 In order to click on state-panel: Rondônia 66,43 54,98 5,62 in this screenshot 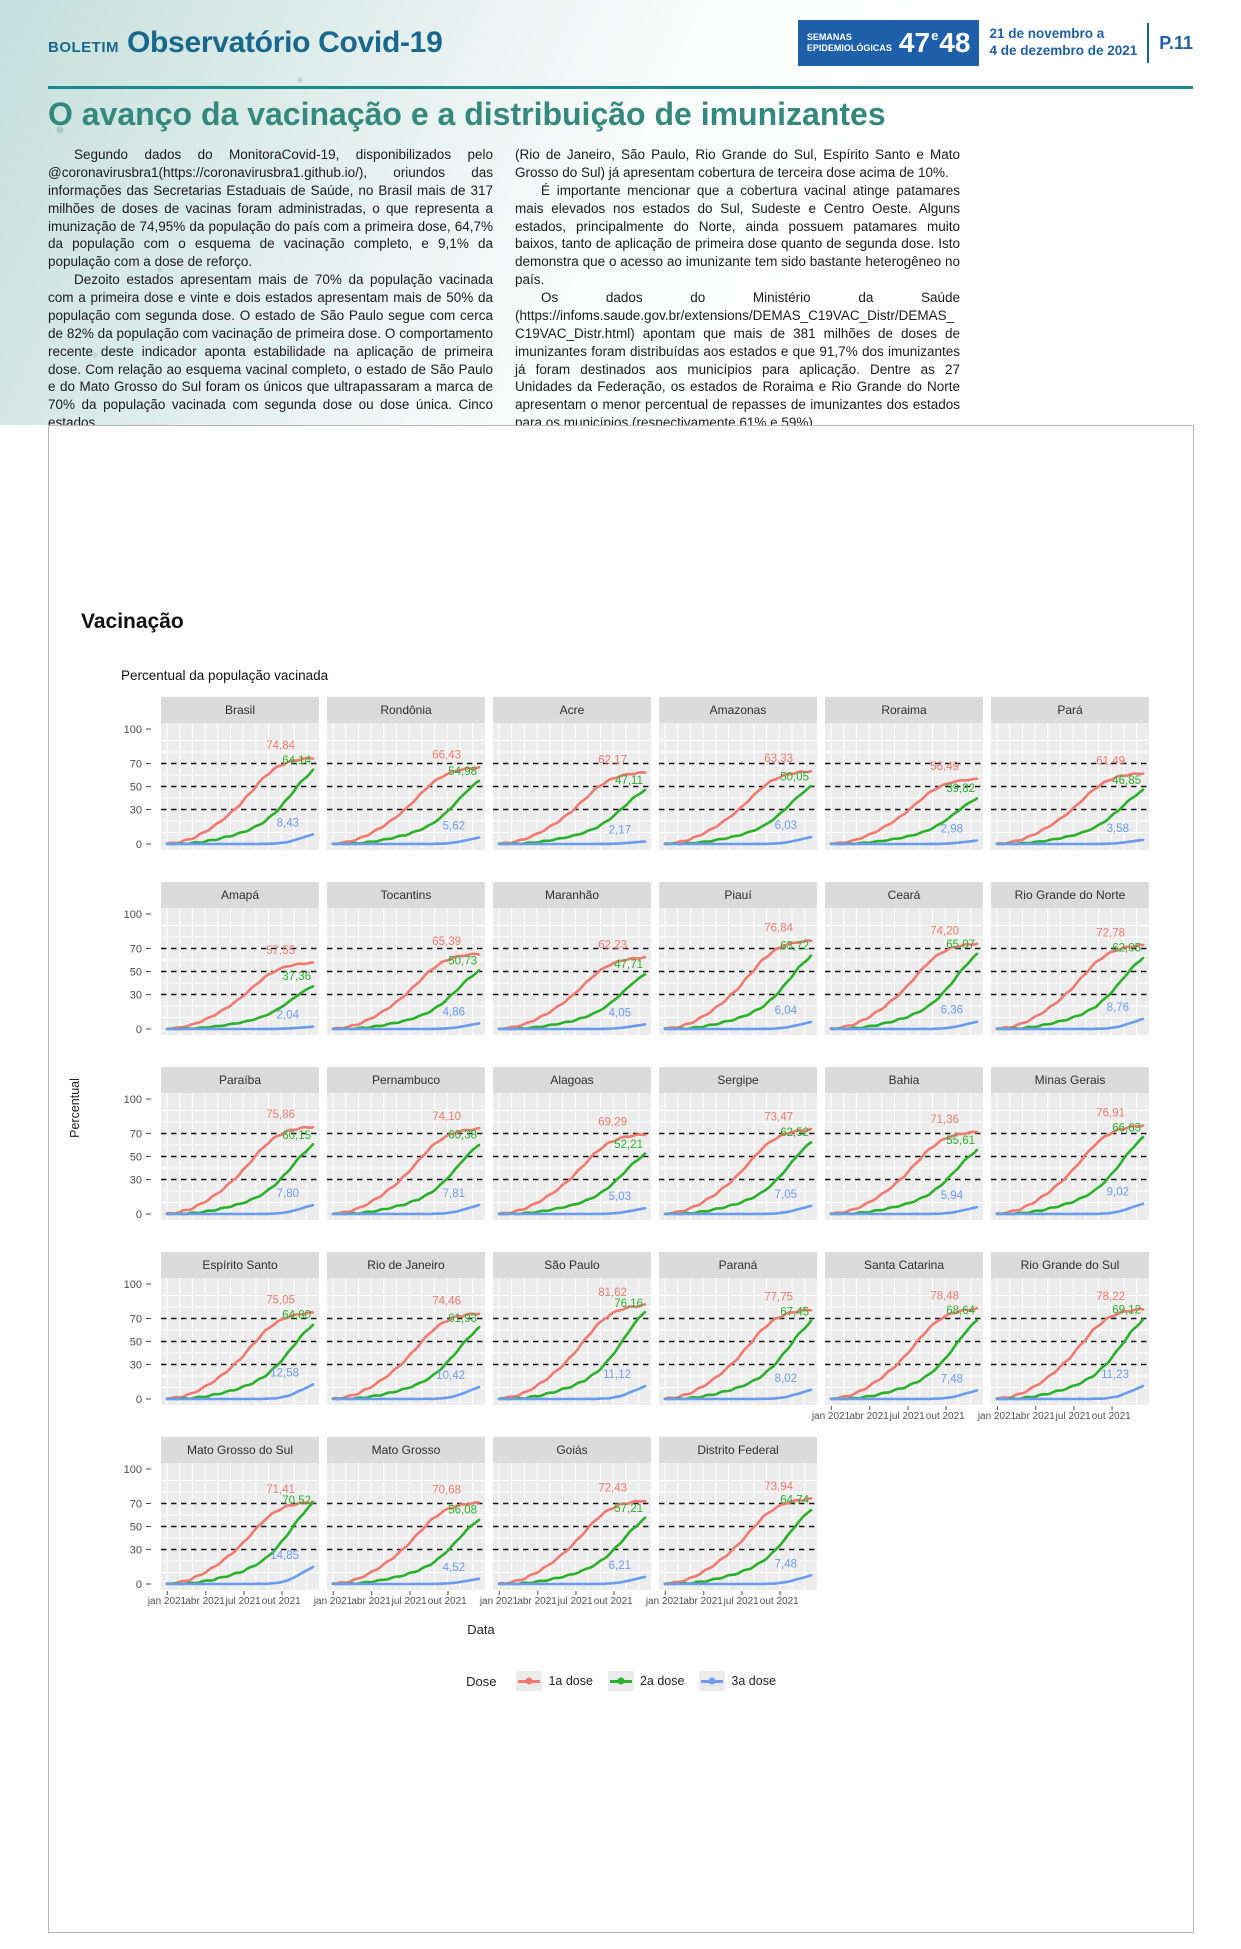, I will do `click(406, 773)`.